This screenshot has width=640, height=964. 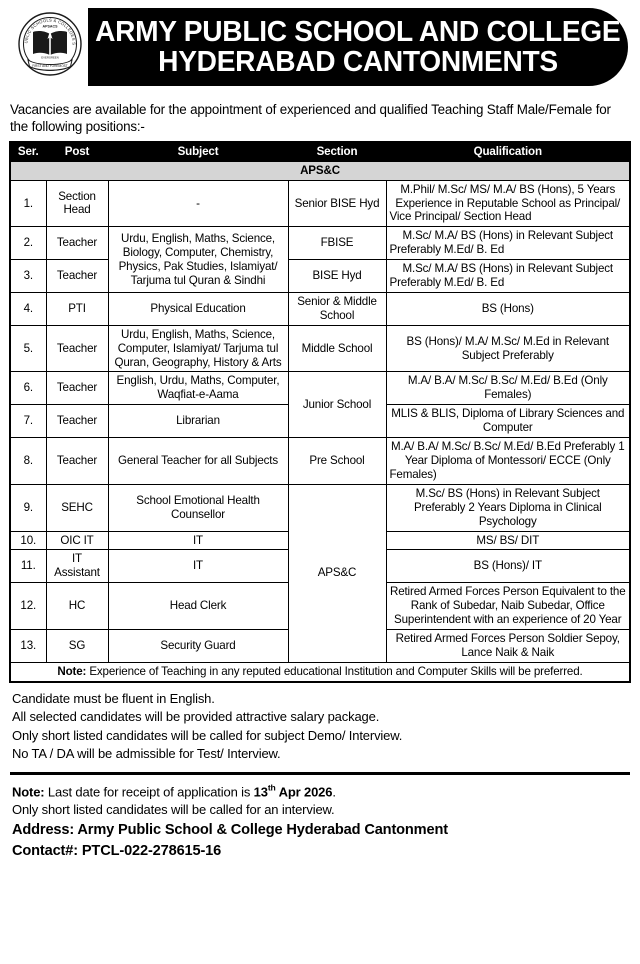 What do you see at coordinates (149, 791) in the screenshot?
I see `footer-note-pre: Last date for receipt of application is` at bounding box center [149, 791].